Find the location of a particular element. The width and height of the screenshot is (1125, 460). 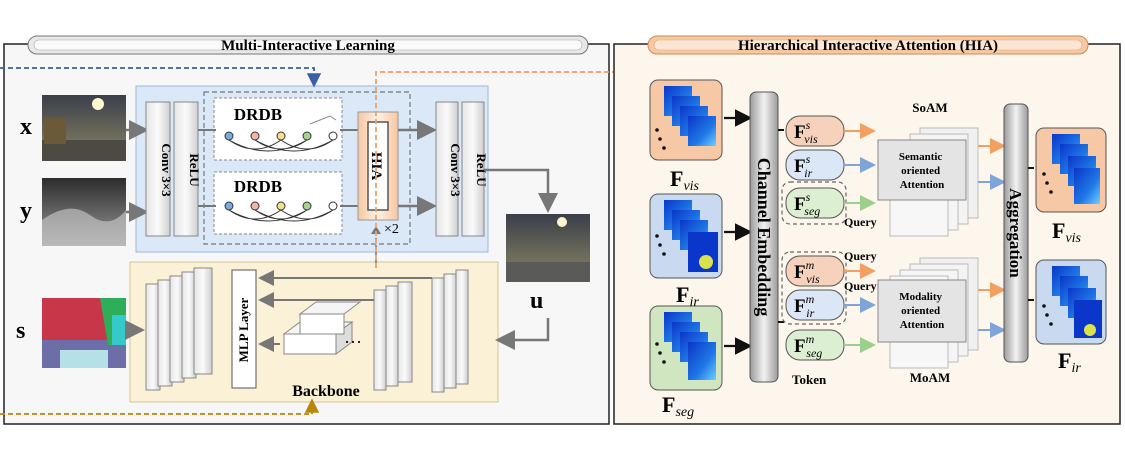

label-s: s is located at coordinates (20, 331).